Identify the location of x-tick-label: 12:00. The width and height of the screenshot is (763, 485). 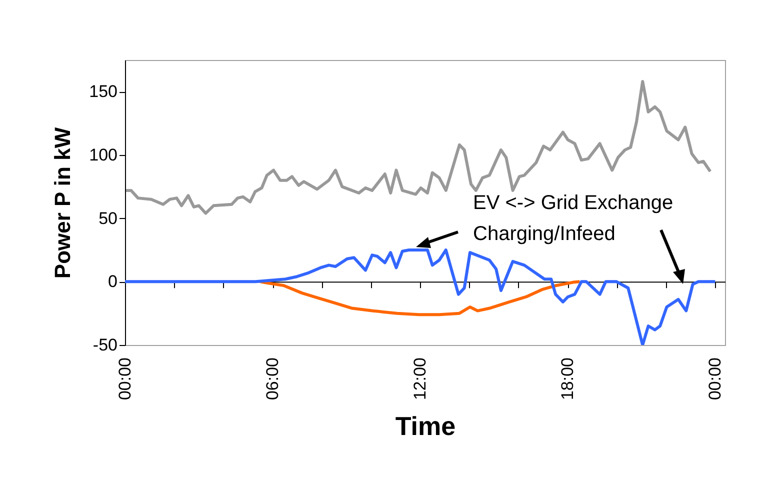
(420, 379).